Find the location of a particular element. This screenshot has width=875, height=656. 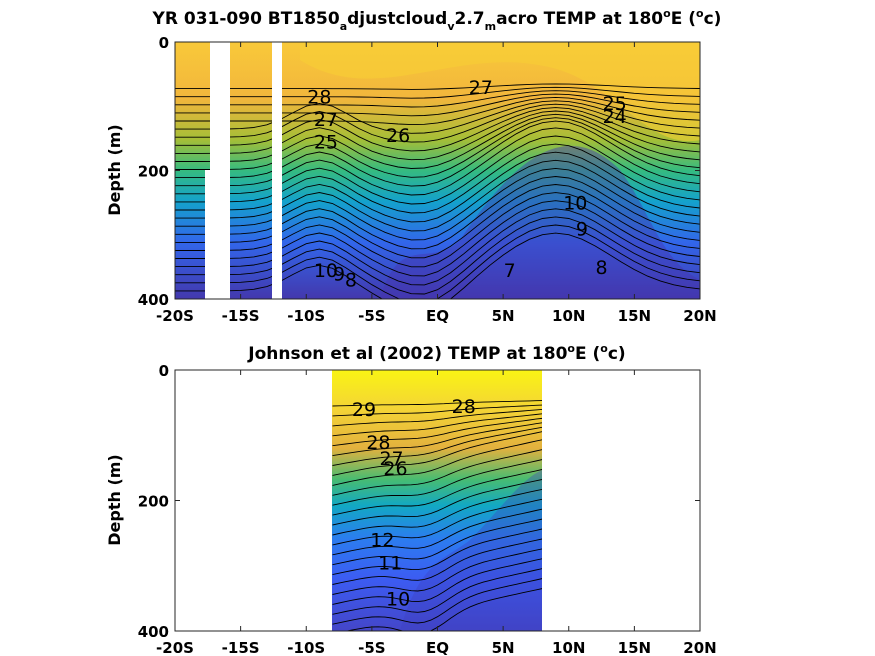

thermocline-bulge is located at coordinates (500, 92).